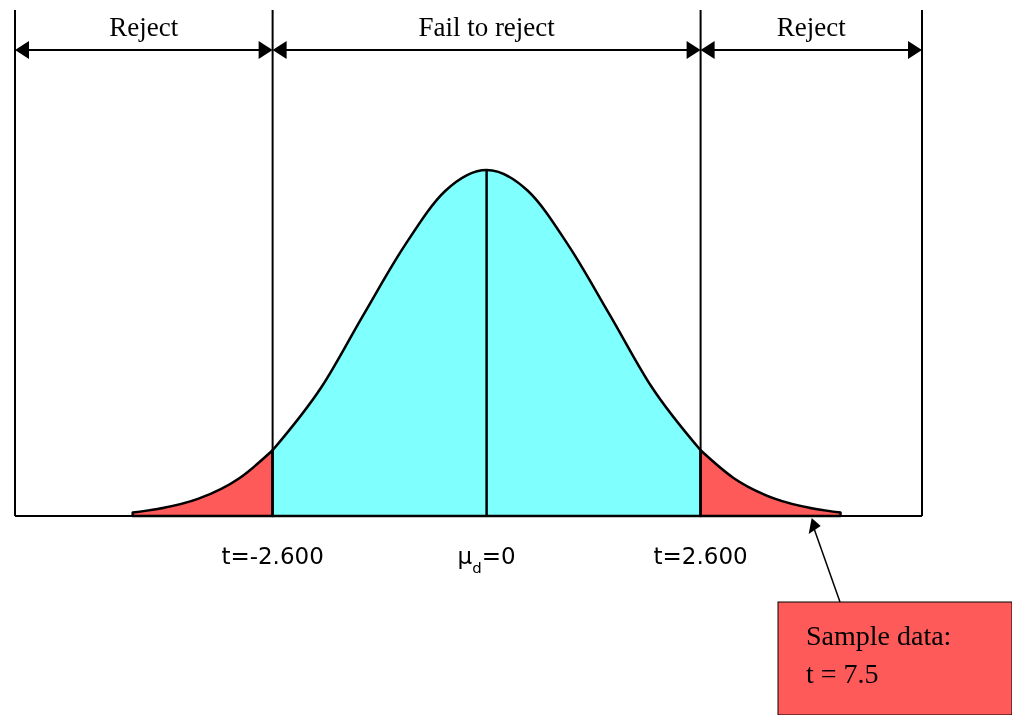 This screenshot has height=715, width=1012. I want to click on x-tick-label: t=-2.600, so click(272, 556).